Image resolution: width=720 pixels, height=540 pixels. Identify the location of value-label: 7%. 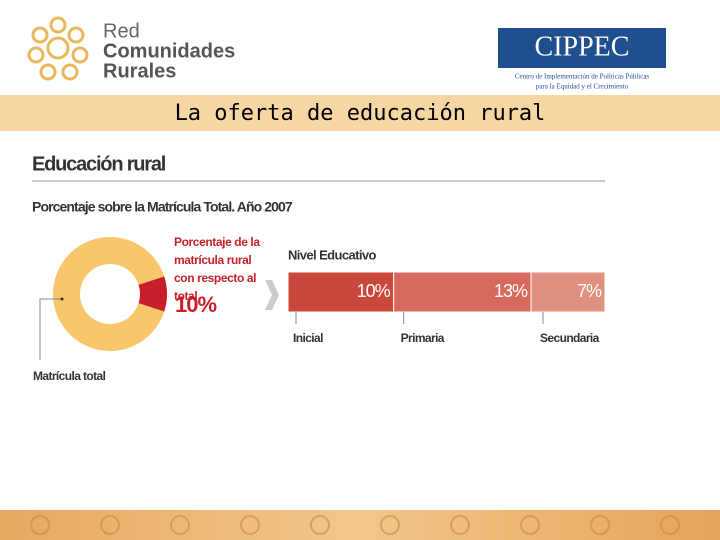
(589, 291).